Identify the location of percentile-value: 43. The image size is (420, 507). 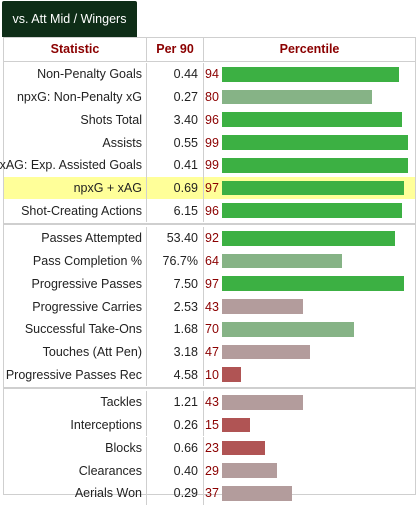
(212, 402).